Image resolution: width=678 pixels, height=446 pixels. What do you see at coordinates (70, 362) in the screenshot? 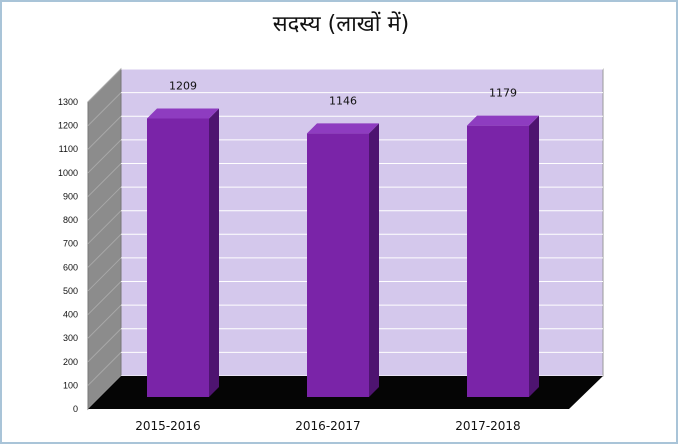
I see `y-tick-label: 200` at bounding box center [70, 362].